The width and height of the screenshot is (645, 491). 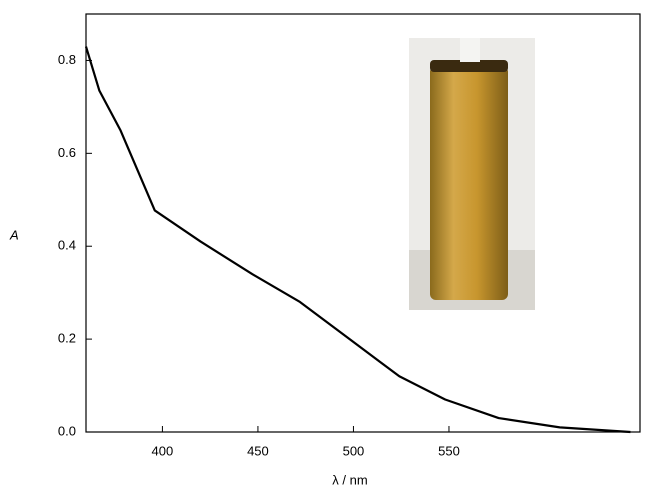 I want to click on y-tick-label: 0.8, so click(x=67, y=59).